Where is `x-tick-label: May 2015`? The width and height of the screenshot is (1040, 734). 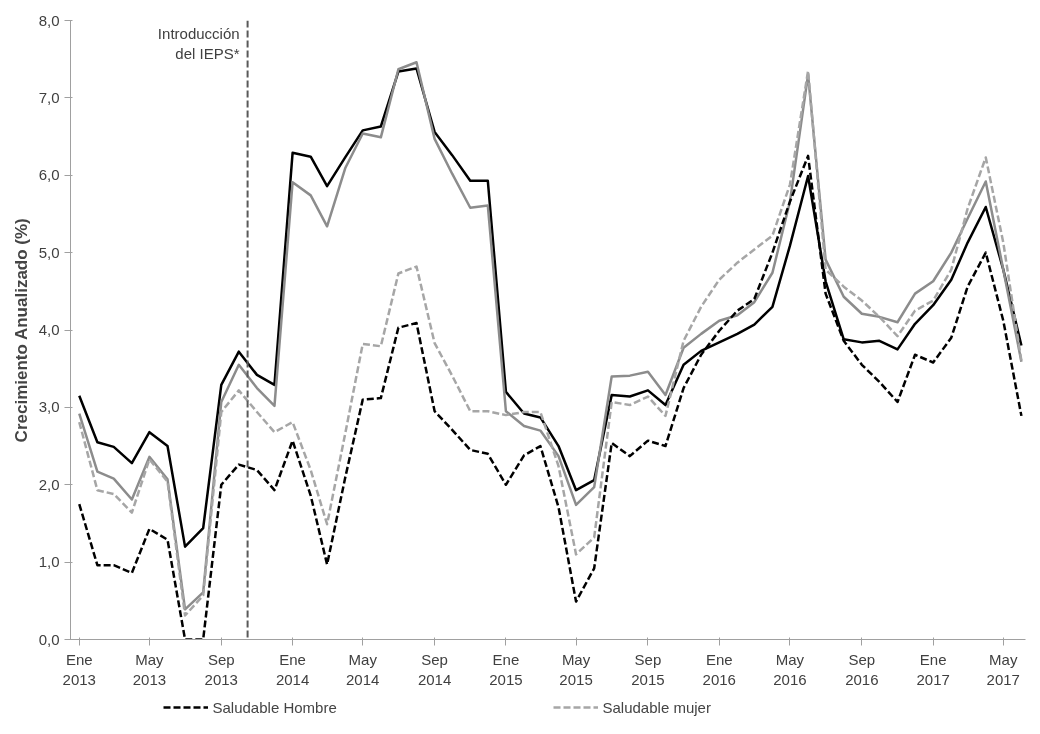
x-tick-label: May 2015 is located at coordinates (576, 669).